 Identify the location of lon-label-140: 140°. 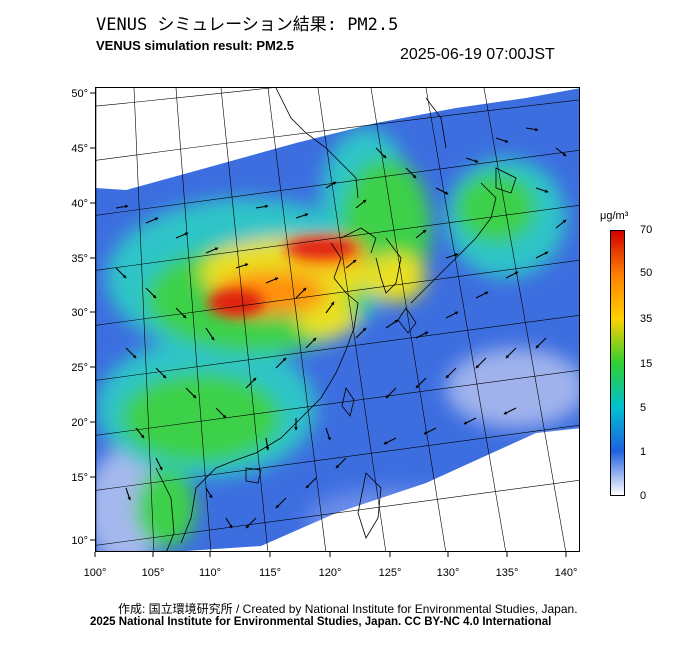
(566, 573).